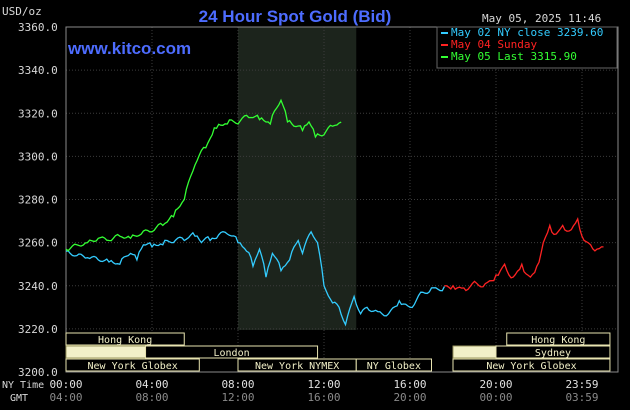 The image size is (630, 410). What do you see at coordinates (409, 384) in the screenshot?
I see `x-tick-label-ny: 16:00` at bounding box center [409, 384].